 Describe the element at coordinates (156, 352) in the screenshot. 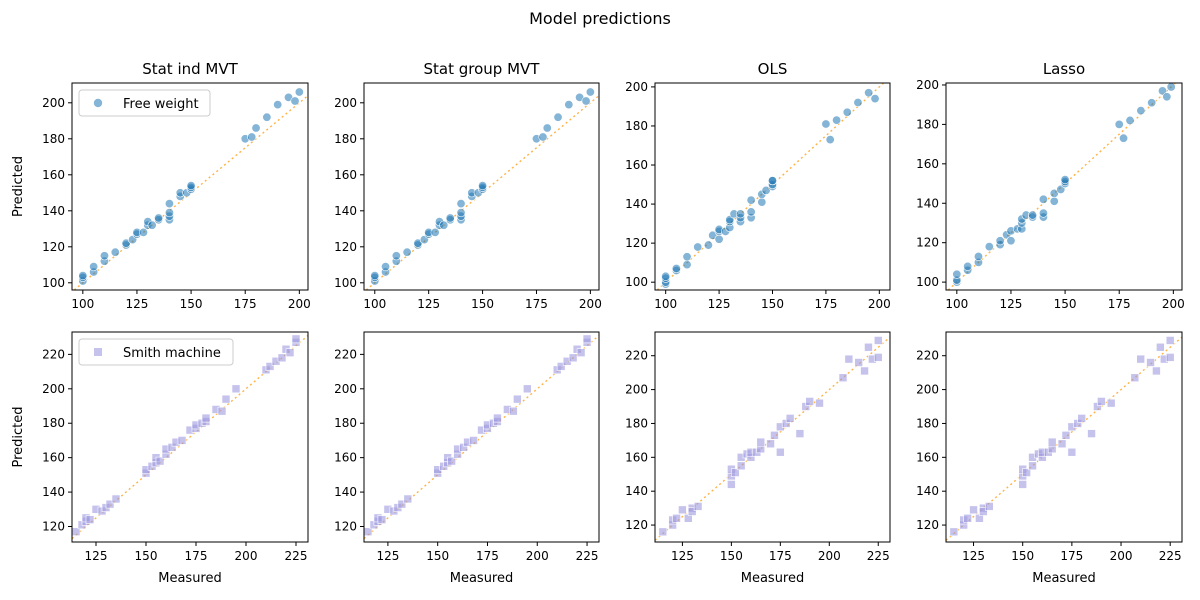

I see `legend-box` at that location.